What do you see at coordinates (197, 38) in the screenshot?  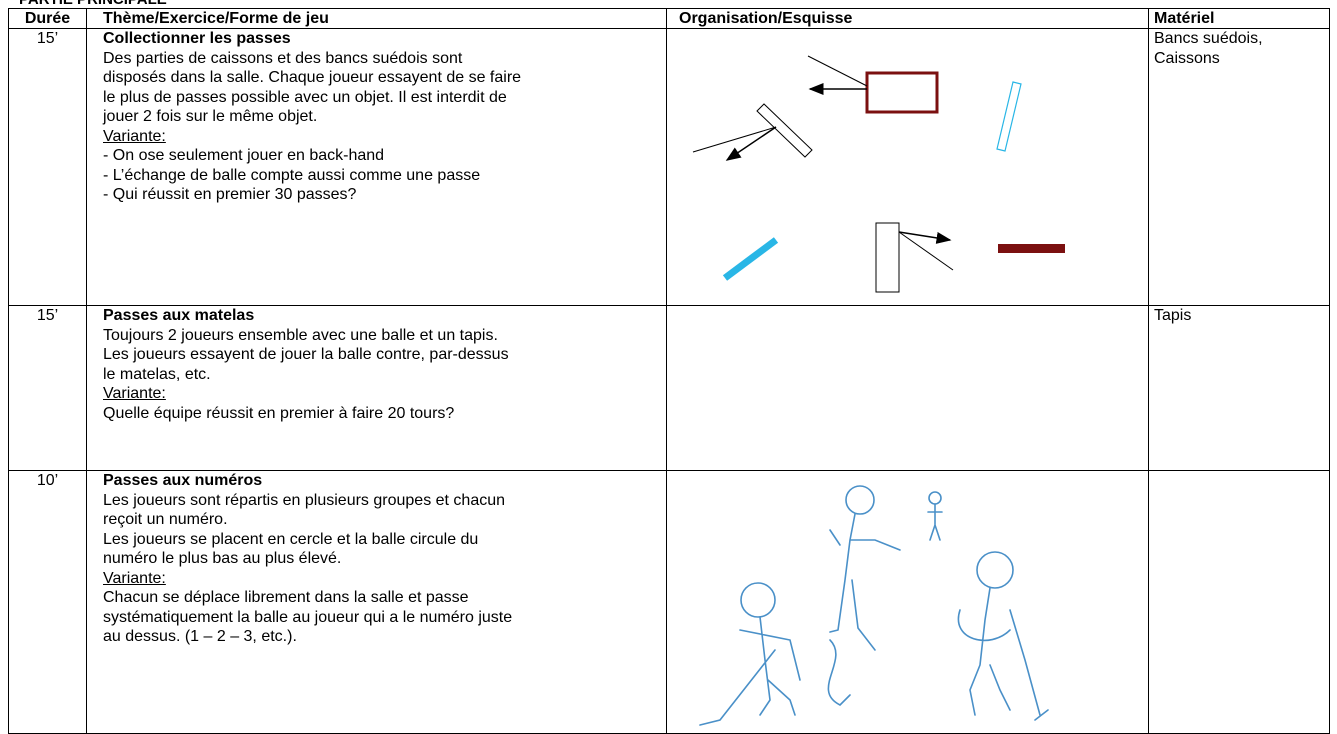 I see `exercise-title: Collectionner les passes` at bounding box center [197, 38].